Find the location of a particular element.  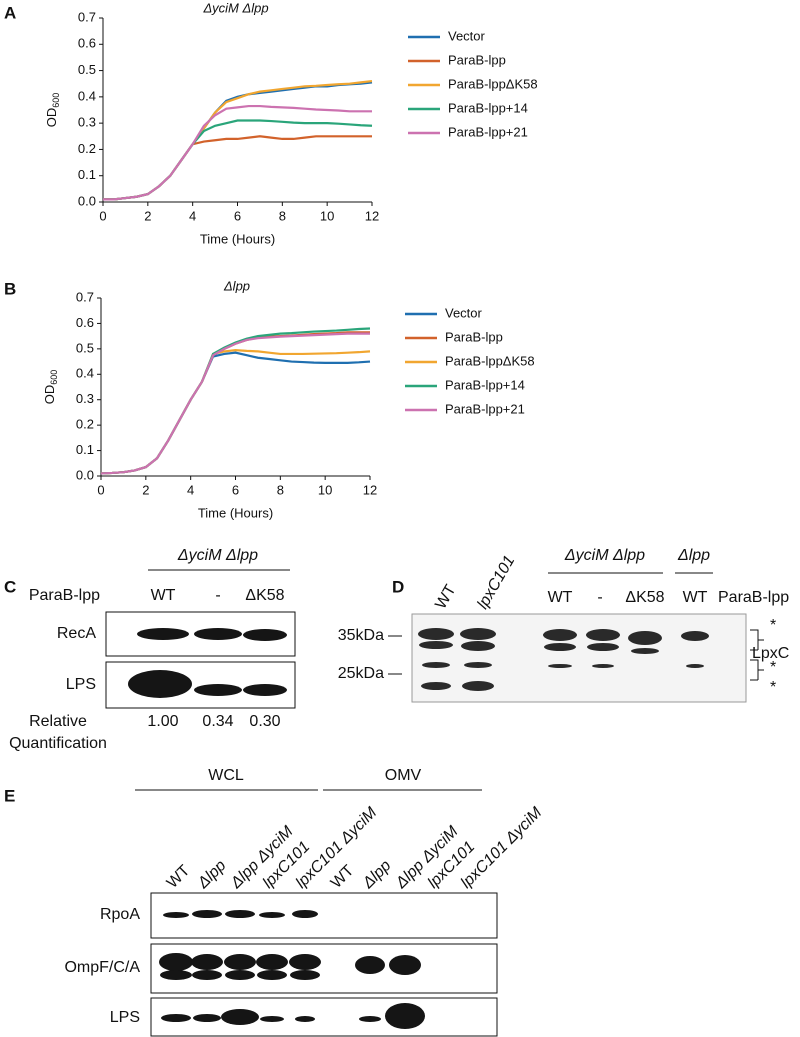

marker-label: 25kDa is located at coordinates (361, 673).